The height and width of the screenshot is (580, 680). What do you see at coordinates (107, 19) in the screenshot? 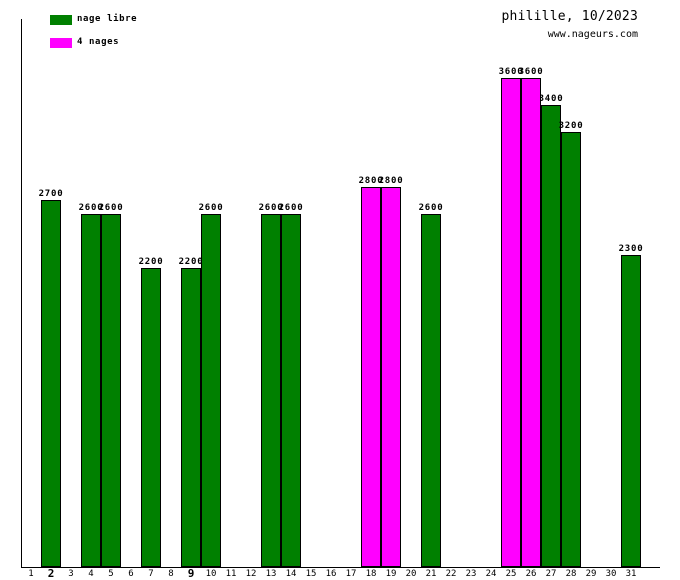
I see `legend-label-nage-libre: nage libre` at bounding box center [107, 19].